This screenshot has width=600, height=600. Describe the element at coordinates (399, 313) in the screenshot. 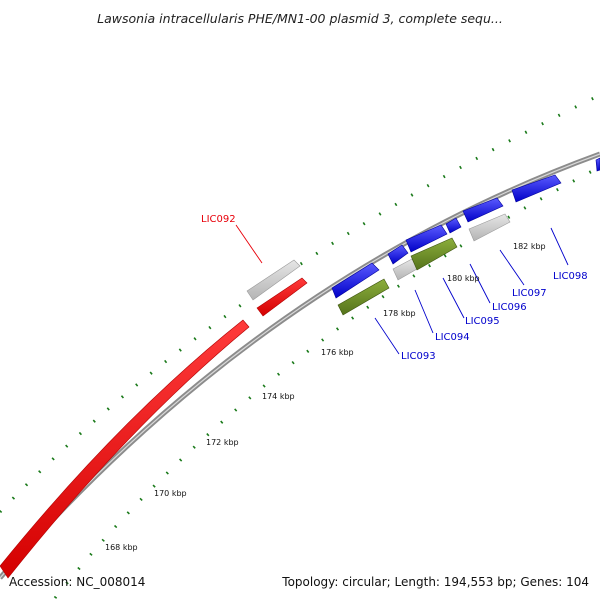

I see `tick-label-178: 178 kbp` at that location.